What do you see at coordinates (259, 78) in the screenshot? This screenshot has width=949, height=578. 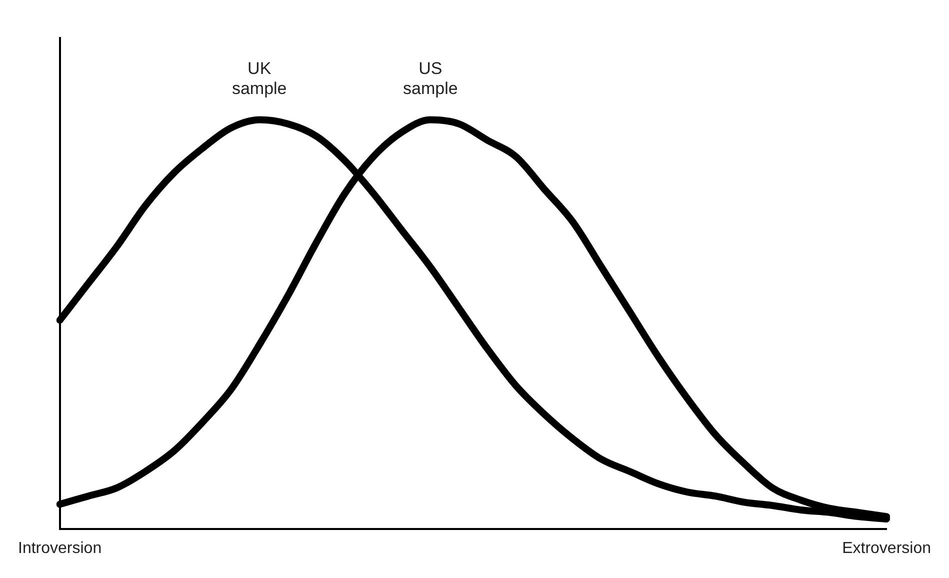 I see `series-label: UK sample` at bounding box center [259, 78].